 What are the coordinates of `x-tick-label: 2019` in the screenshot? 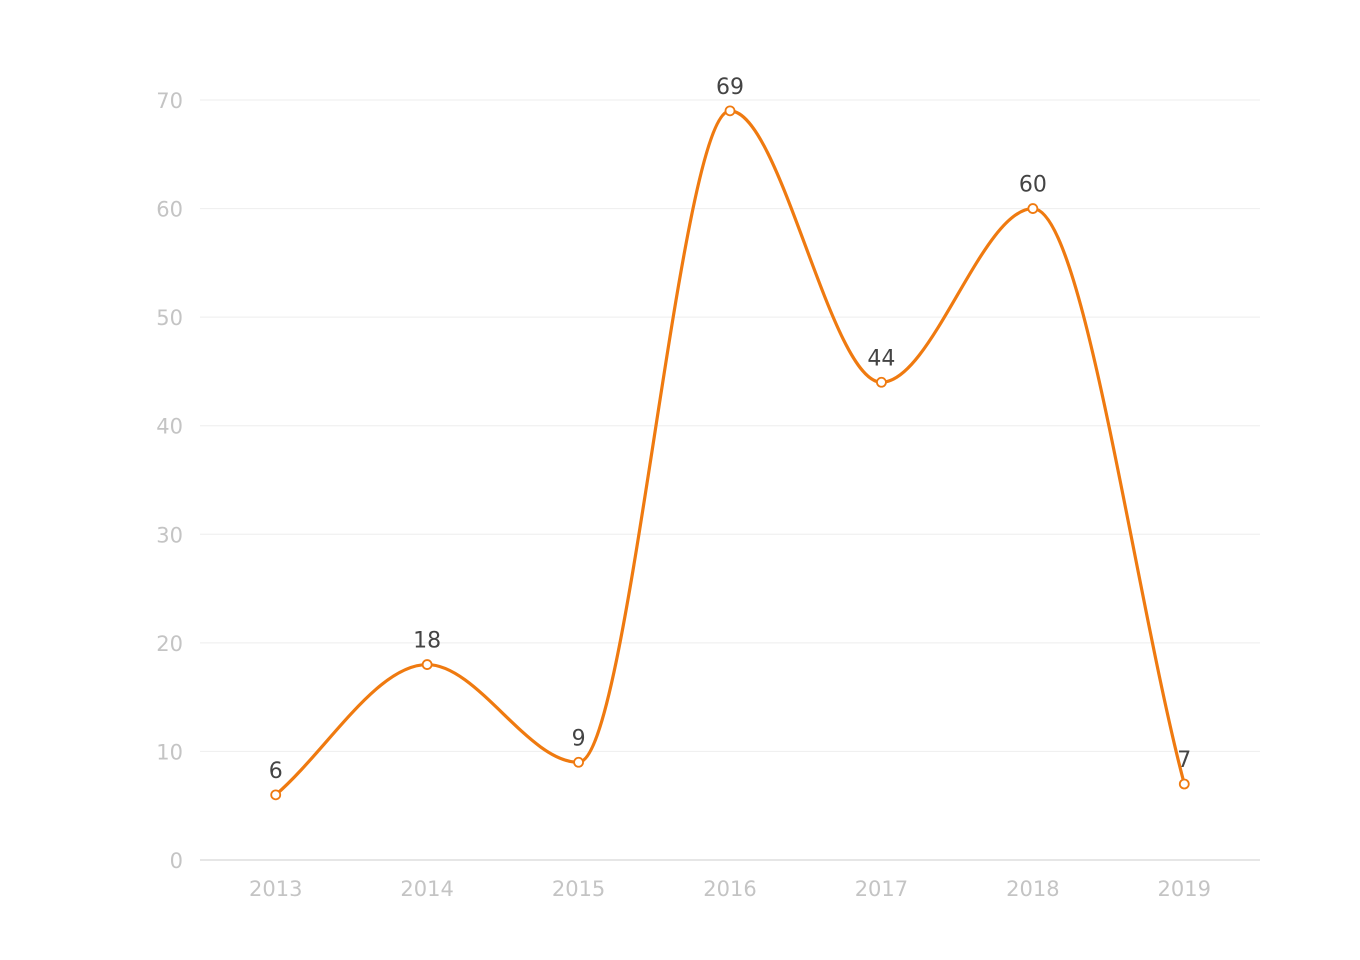 It's located at (1184, 889).